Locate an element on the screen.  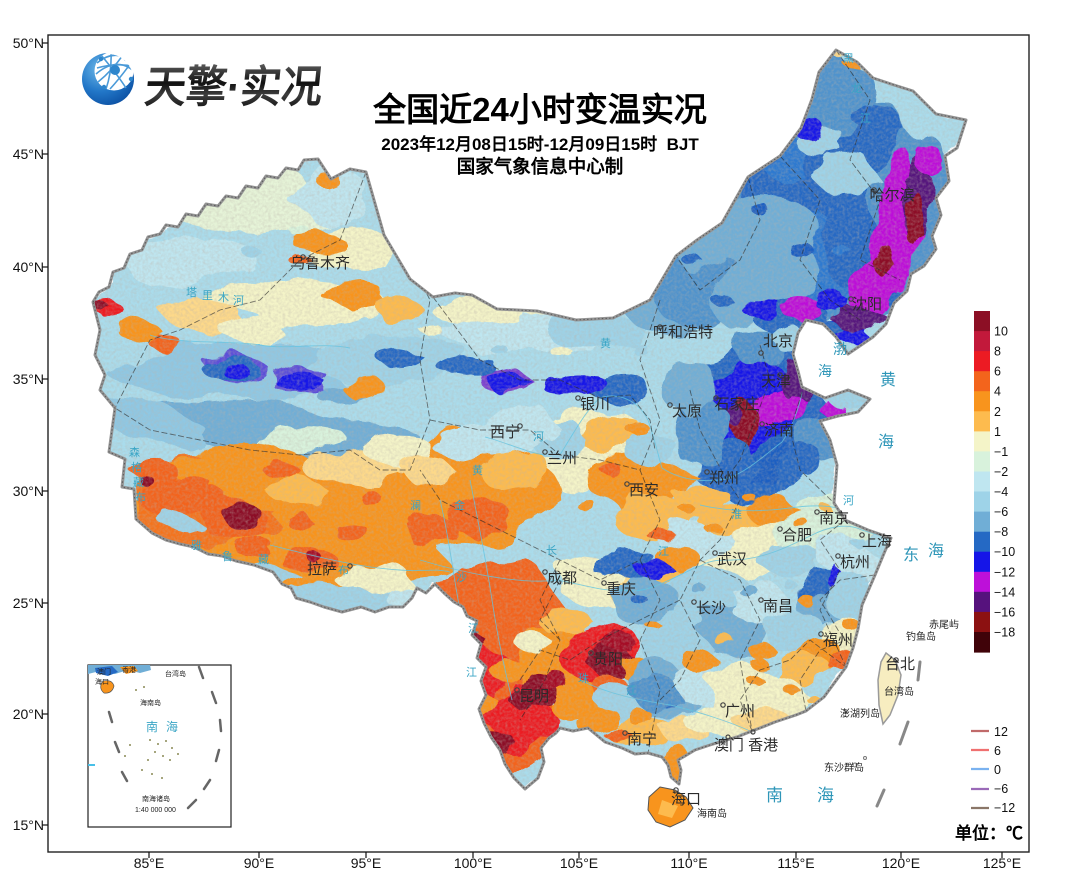
svg-text: 85°E is located at coordinates (149, 863).